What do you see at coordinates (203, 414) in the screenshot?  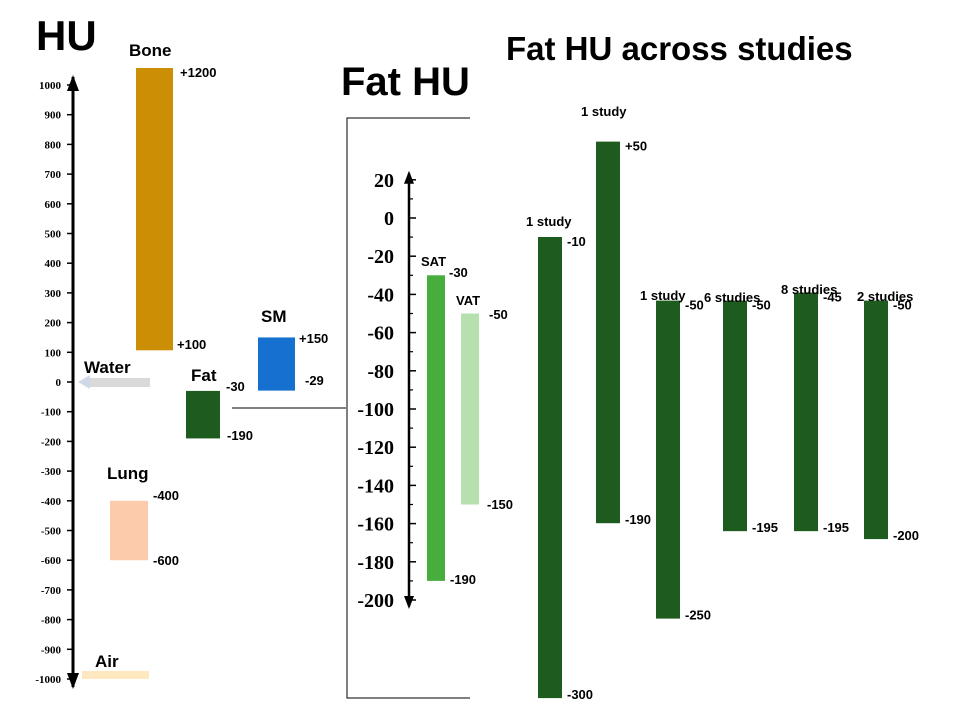 I see `bar-fat` at bounding box center [203, 414].